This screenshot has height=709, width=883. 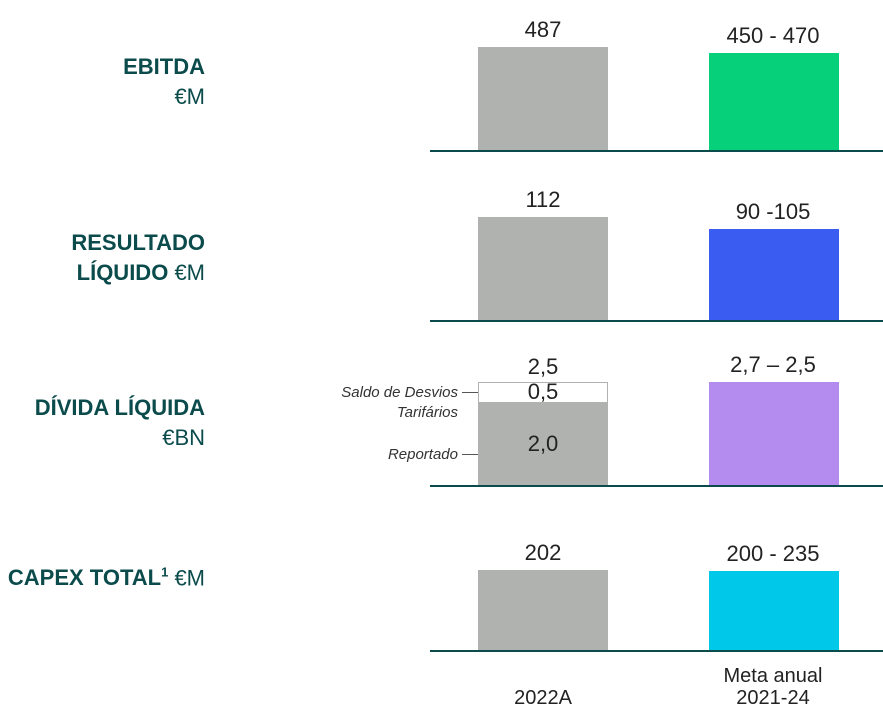 What do you see at coordinates (138, 257) in the screenshot?
I see `title-text: RESULTADO LÍQUIDO` at bounding box center [138, 257].